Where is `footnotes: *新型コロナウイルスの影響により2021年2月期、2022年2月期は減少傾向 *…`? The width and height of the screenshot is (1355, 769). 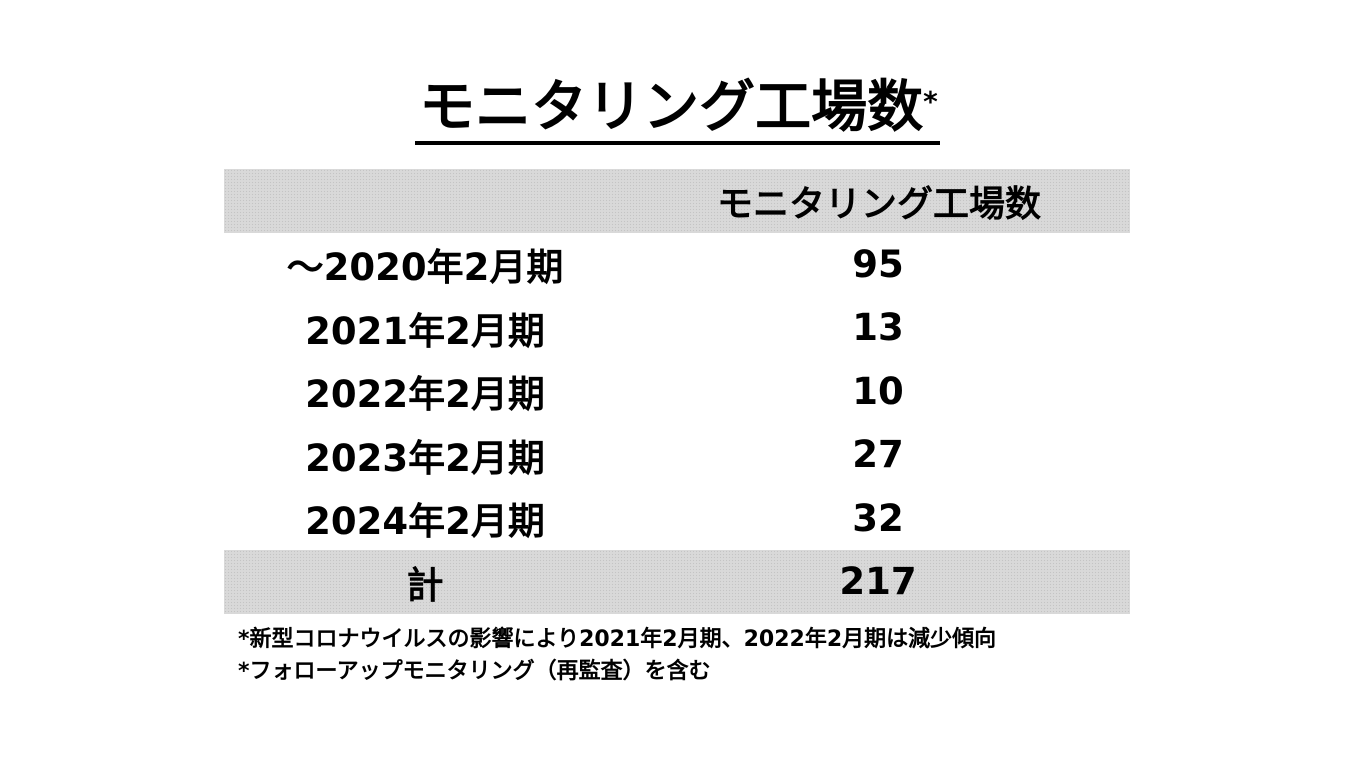
footnotes: *新型コロナウイルスの影響により2021年2月期、2022年2月期は減少傾向 *… is located at coordinates (617, 656).